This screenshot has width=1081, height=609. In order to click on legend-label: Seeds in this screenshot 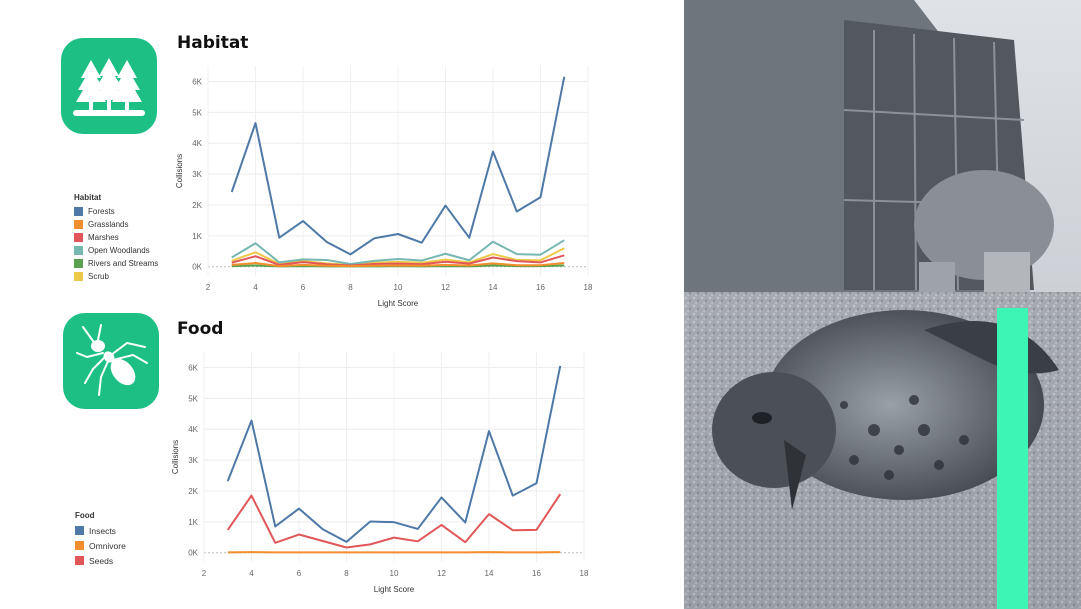, I will do `click(101, 560)`.